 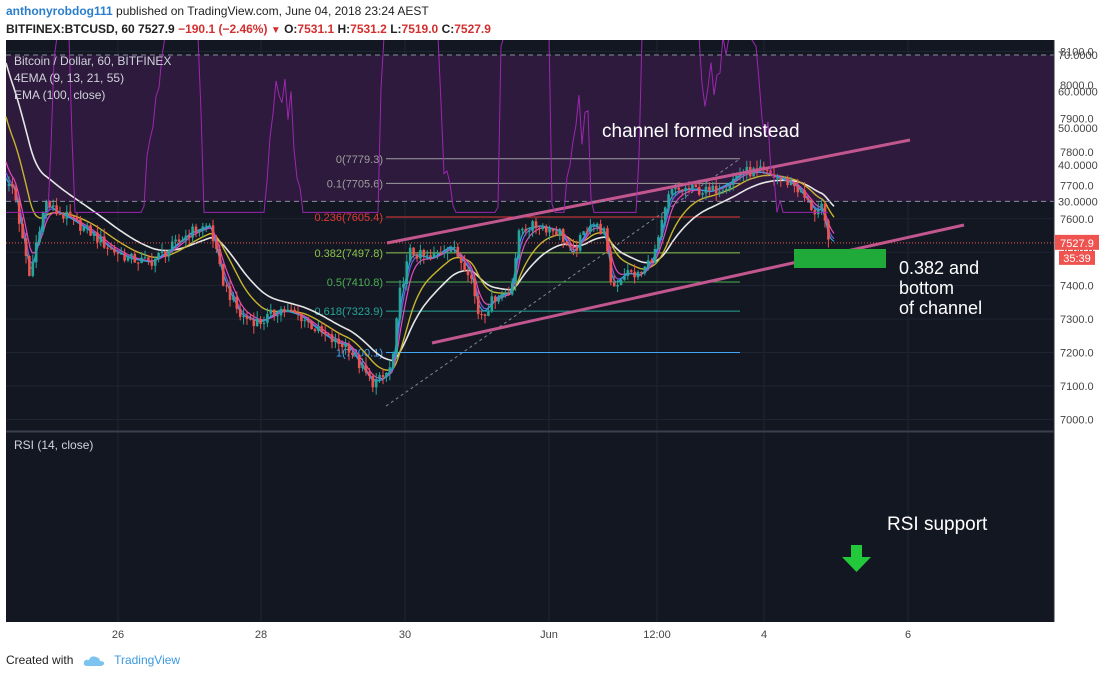 What do you see at coordinates (549, 635) in the screenshot?
I see `time-tick-label: Jun` at bounding box center [549, 635].